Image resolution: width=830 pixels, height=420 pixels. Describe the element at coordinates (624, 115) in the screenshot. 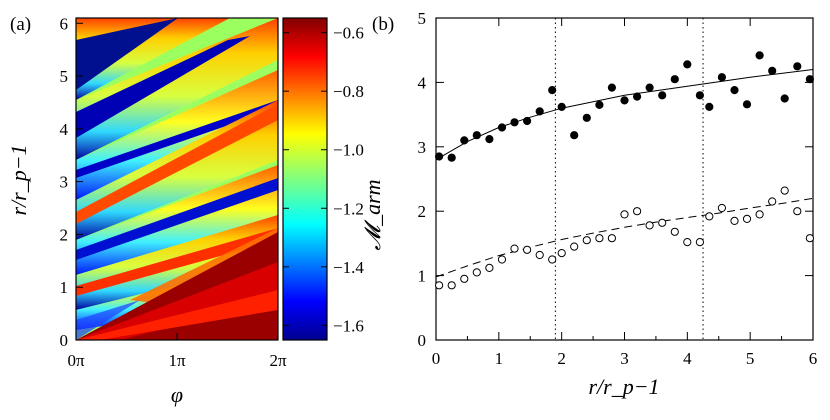

I see `solid-fit-line` at that location.